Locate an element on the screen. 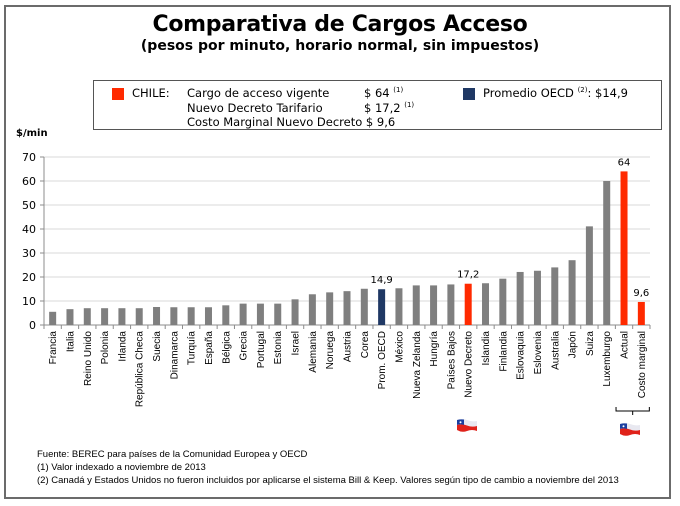  y-tick-label: 10 is located at coordinates (29, 301).